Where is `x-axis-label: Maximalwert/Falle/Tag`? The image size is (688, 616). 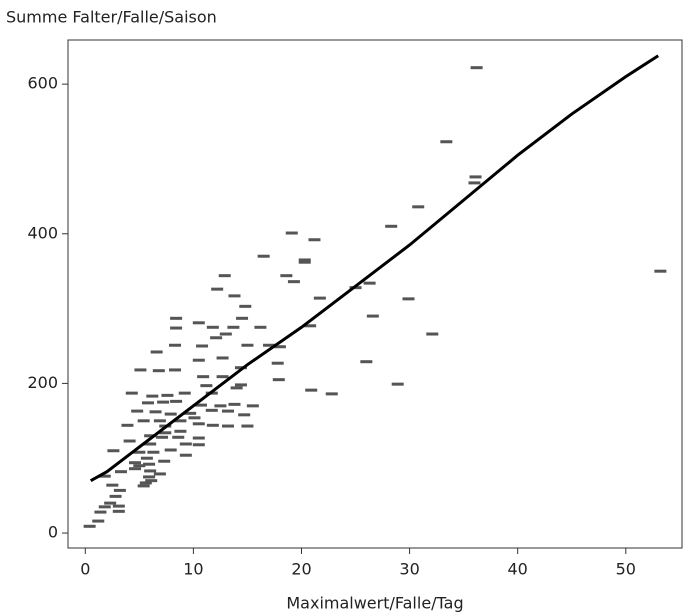
x-axis-label: Maximalwert/Falle/Tag is located at coordinates (374, 603).